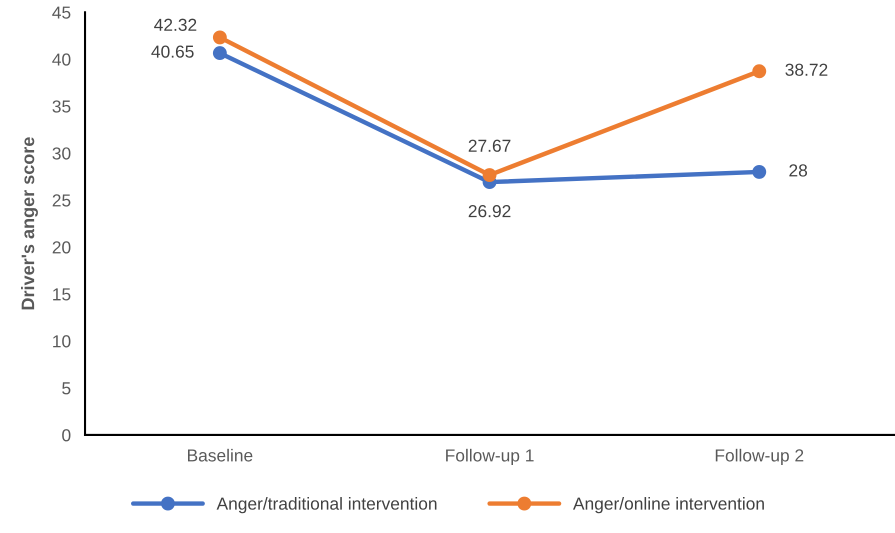 The height and width of the screenshot is (533, 895). What do you see at coordinates (806, 70) in the screenshot?
I see `data-label: 38.72` at bounding box center [806, 70].